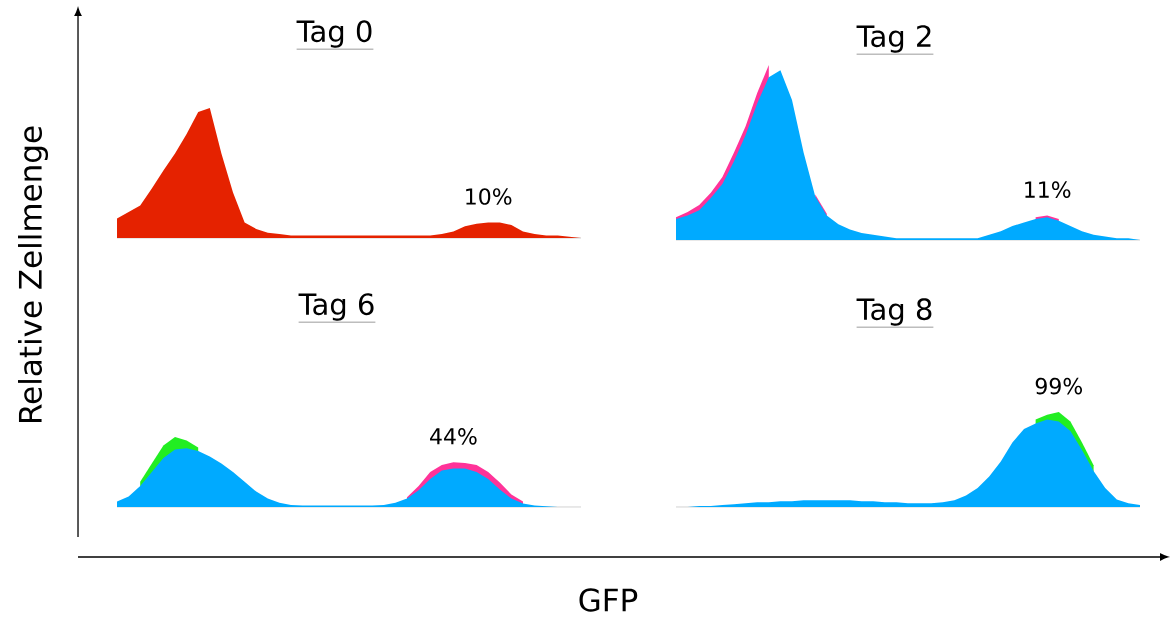 The width and height of the screenshot is (1171, 618). I want to click on y-axis-title: Relative Zellmenge, so click(33, 274).